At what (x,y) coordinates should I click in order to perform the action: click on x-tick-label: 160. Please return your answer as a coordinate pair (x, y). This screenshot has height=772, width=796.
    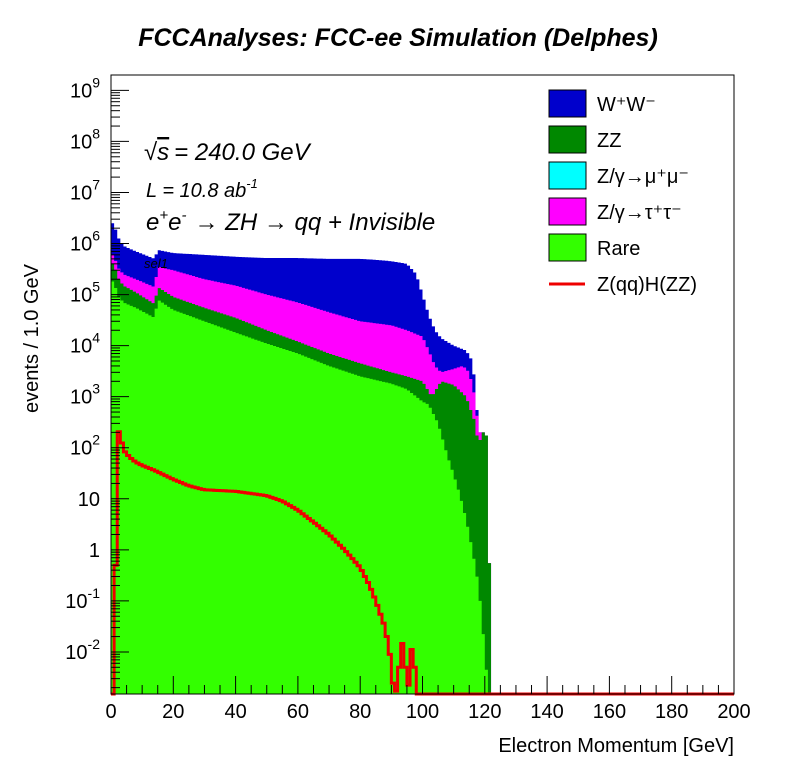
    Looking at the image, I should click on (609, 712).